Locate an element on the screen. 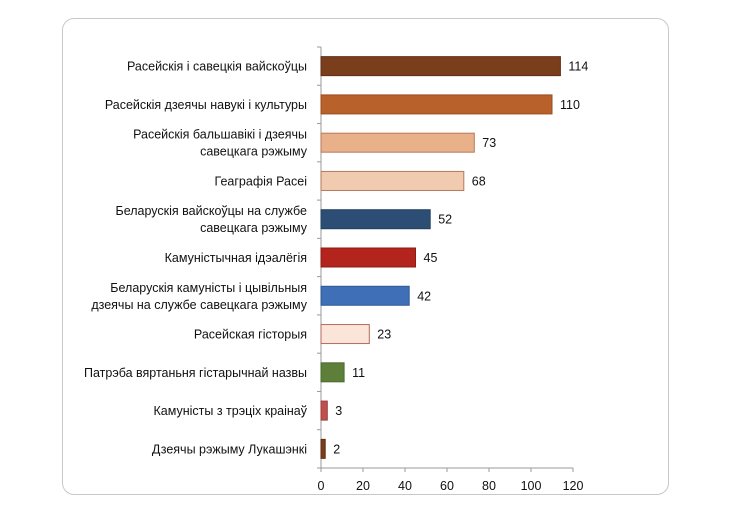 The height and width of the screenshot is (528, 732). data-label: 3 is located at coordinates (338, 411).